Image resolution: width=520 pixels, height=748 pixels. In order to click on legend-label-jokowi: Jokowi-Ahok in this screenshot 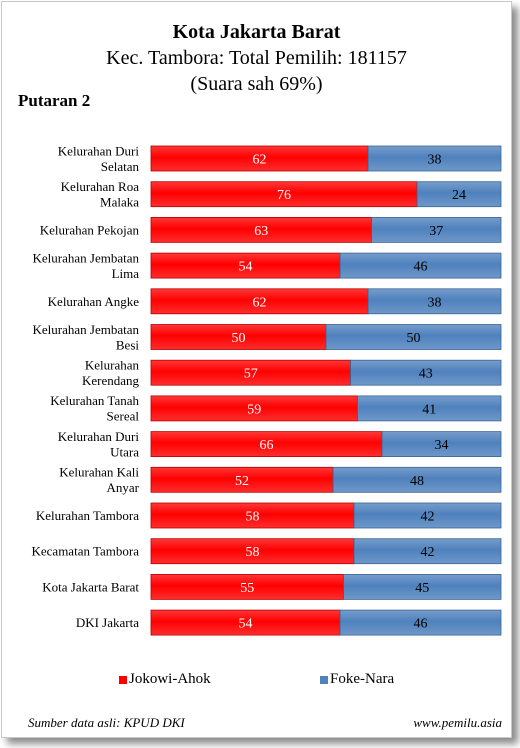, I will do `click(170, 679)`.